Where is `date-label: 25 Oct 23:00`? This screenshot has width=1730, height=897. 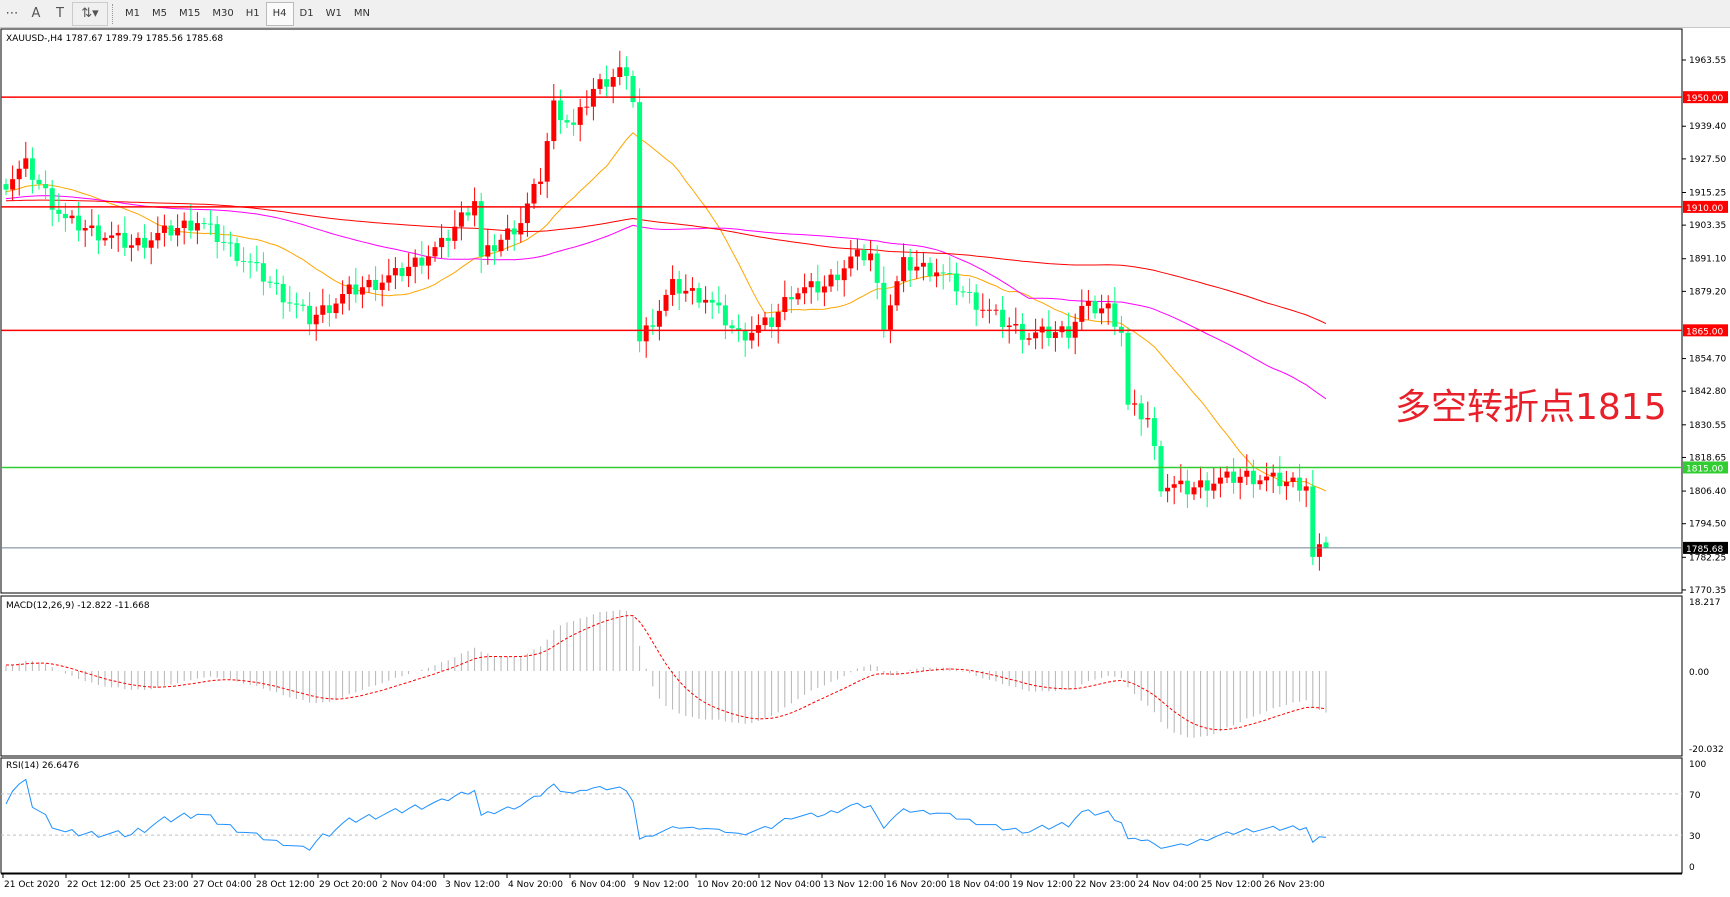
date-label: 25 Oct 23:00 is located at coordinates (159, 885).